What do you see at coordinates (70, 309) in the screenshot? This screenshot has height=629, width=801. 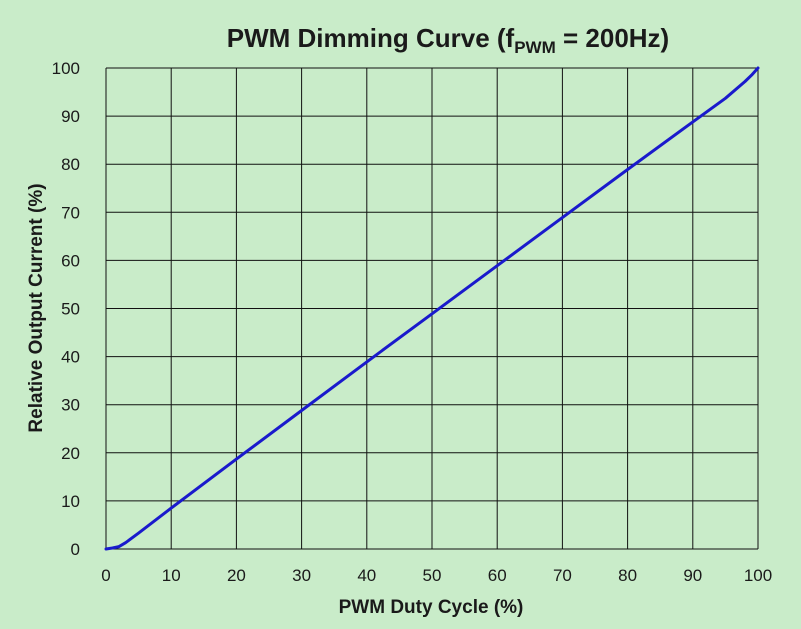 I see `y-tick-label: 50` at bounding box center [70, 309].